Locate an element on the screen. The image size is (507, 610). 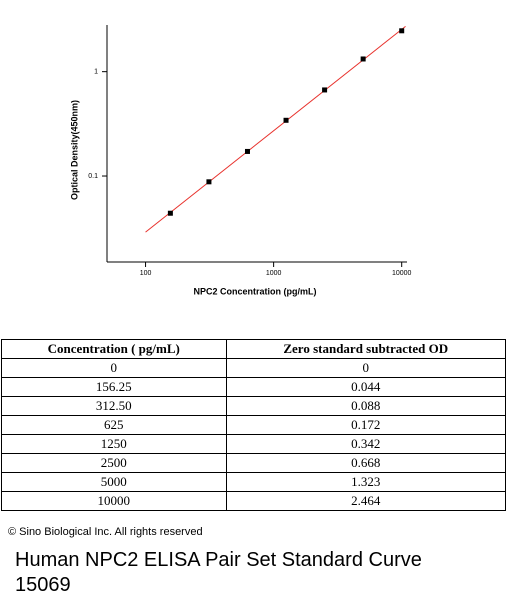
table-row: 2500 0.668 is located at coordinates (253, 463).